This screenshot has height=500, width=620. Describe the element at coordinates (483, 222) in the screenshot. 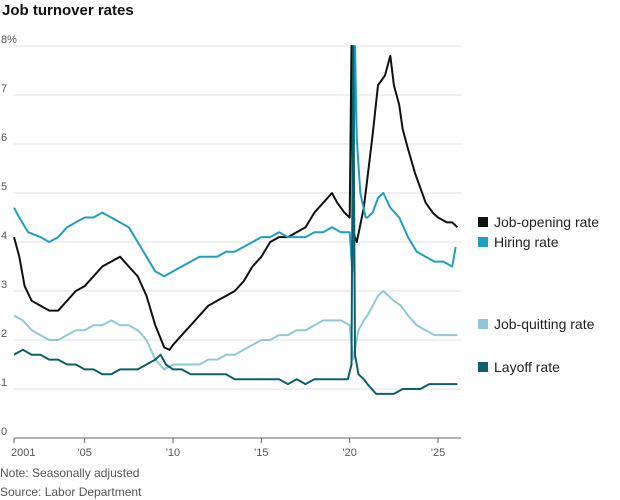

I see `legend-swatch-job-opening-rate` at that location.